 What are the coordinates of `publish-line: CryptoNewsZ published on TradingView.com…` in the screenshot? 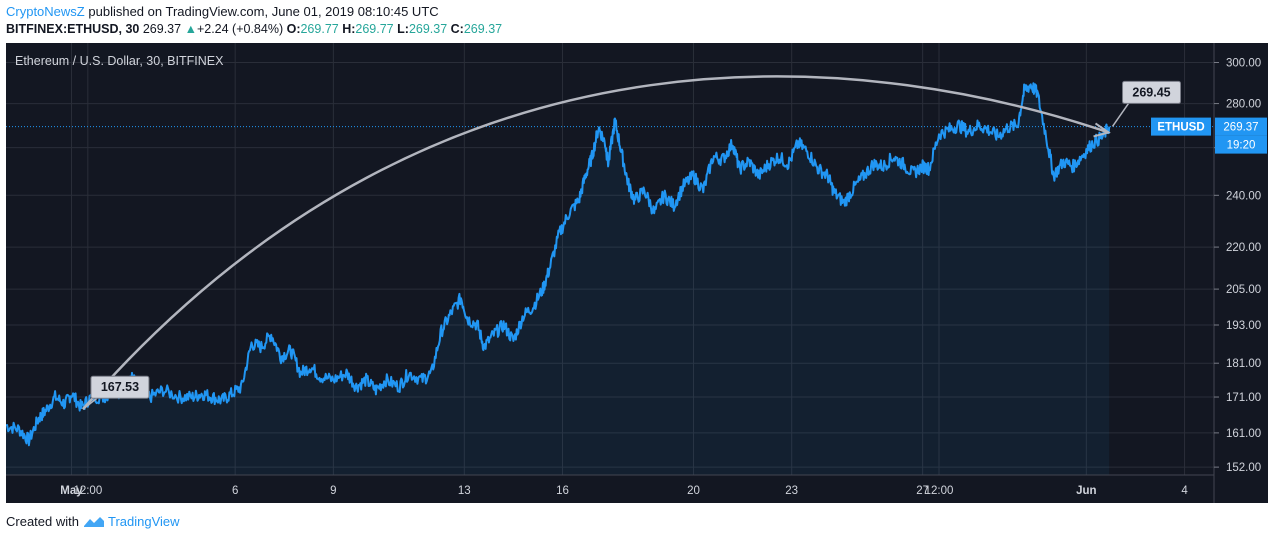 It's located at (222, 11).